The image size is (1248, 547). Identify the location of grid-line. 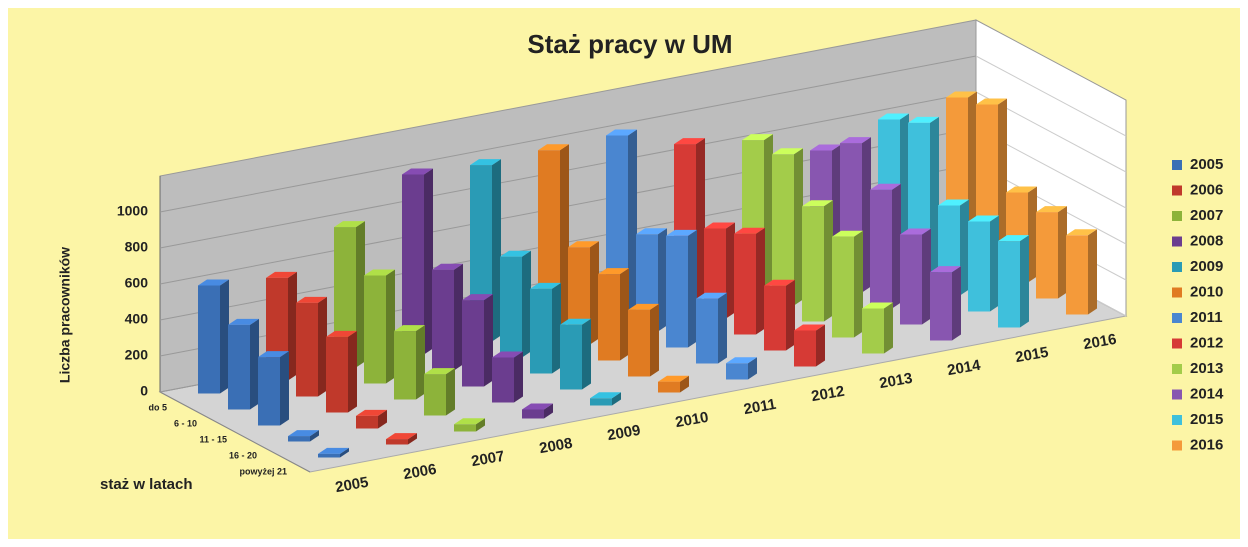
(1051, 96).